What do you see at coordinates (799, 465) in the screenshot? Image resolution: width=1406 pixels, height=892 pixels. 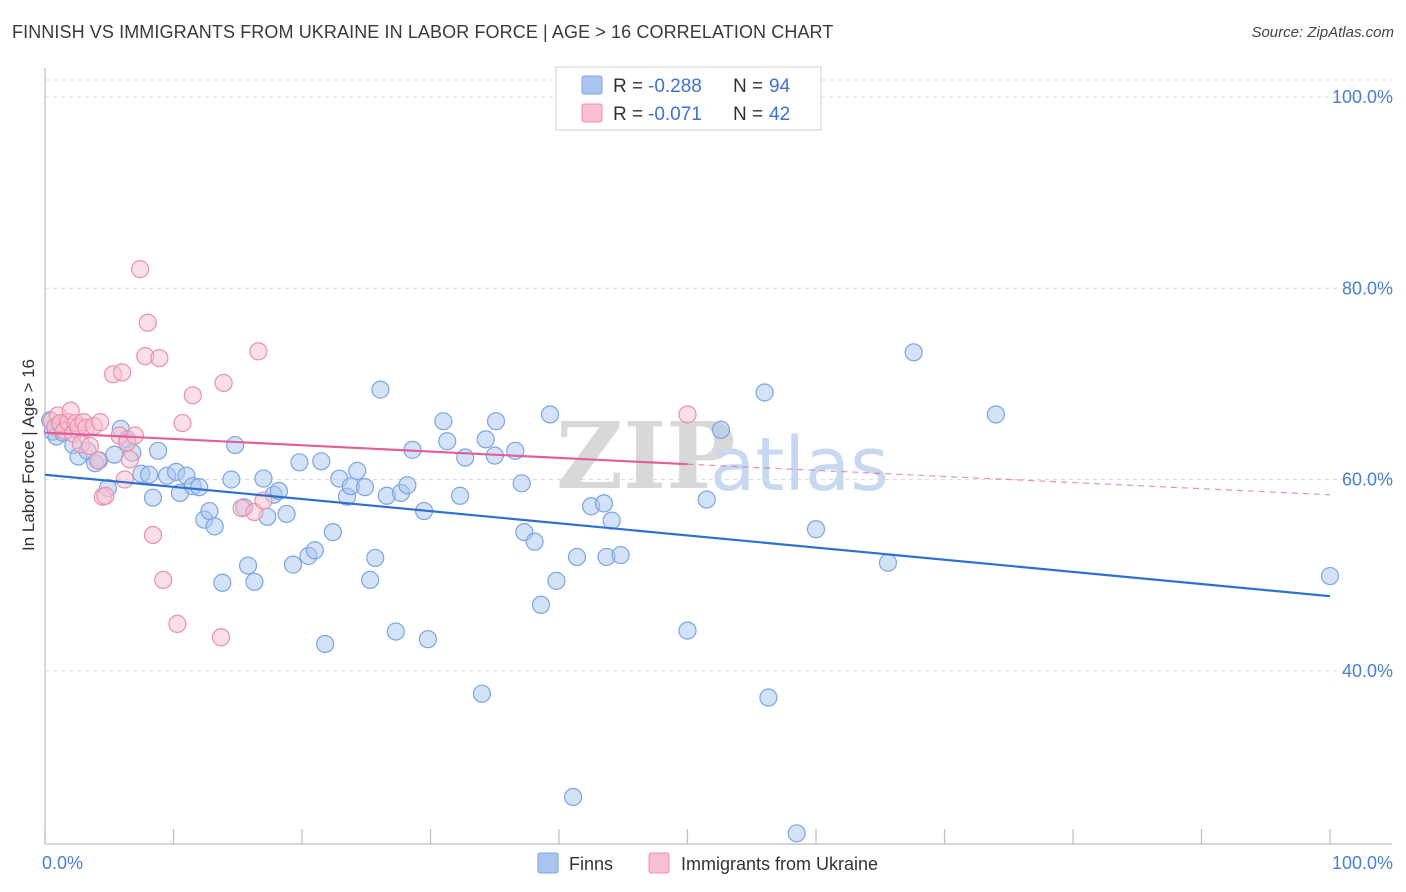 I see `watermark-atlas: atlas` at bounding box center [799, 465].